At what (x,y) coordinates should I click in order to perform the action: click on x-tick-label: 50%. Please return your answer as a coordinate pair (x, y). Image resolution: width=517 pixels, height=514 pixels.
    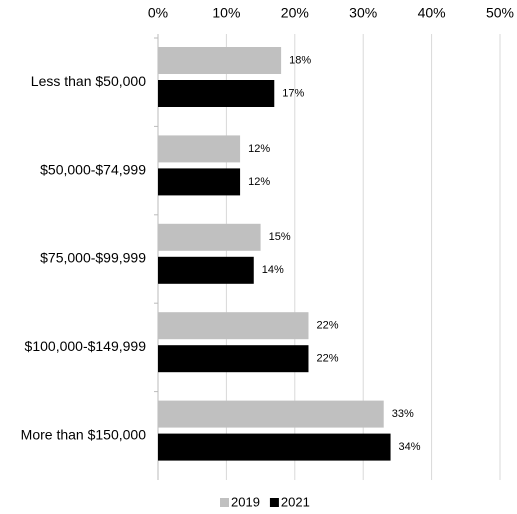
    Looking at the image, I should click on (500, 13).